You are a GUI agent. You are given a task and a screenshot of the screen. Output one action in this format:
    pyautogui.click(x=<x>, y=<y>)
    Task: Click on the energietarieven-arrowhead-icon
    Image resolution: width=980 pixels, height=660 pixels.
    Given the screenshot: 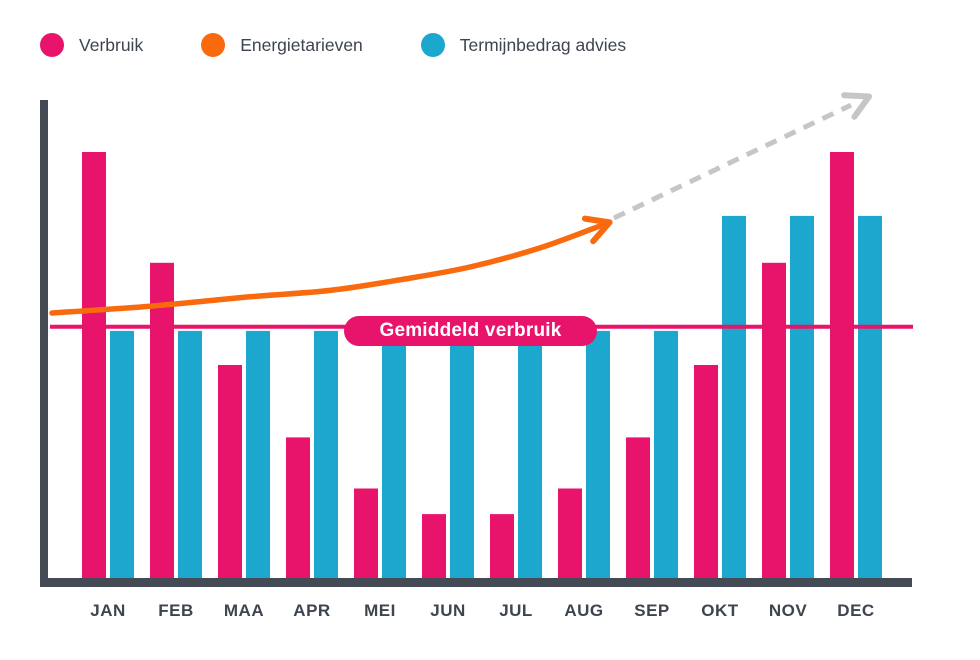 What is the action you would take?
    pyautogui.click(x=597, y=230)
    